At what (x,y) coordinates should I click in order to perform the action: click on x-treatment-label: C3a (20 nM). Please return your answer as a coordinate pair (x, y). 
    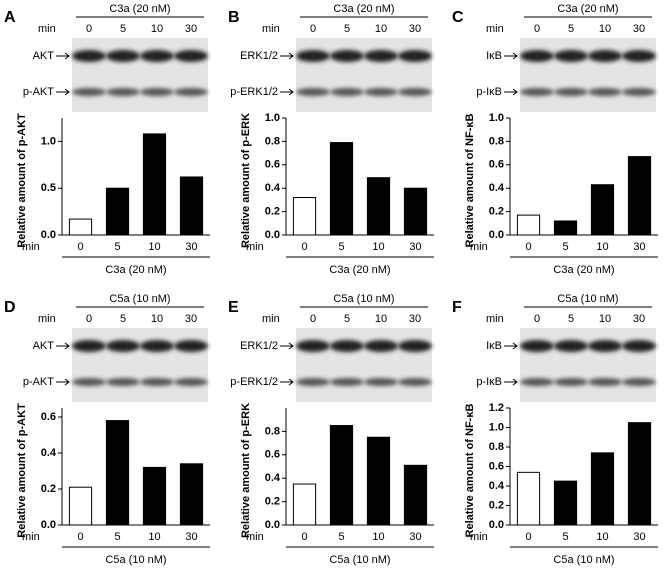
    Looking at the image, I should click on (359, 270).